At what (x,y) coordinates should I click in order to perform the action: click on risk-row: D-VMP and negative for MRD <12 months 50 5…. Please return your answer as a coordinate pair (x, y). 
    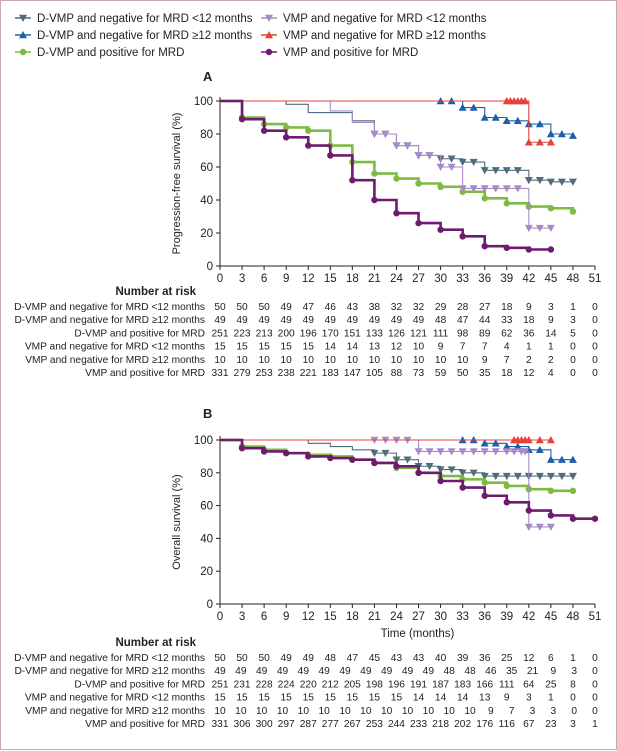
    Looking at the image, I should click on (306, 658).